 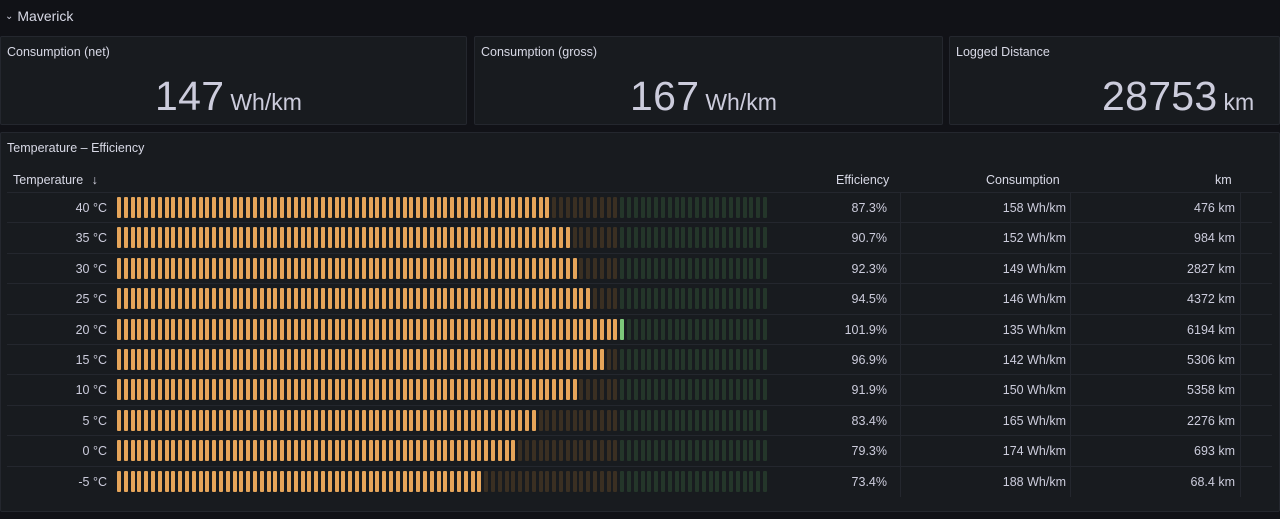 I want to click on cell-km: 6194 km, so click(x=1211, y=329).